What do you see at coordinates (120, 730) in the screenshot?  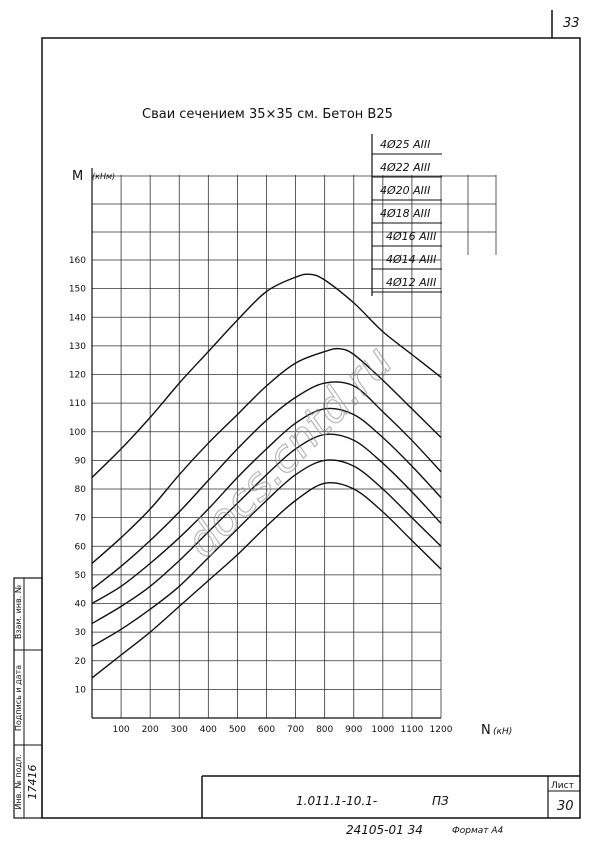 I see `x-tick-label: 100` at bounding box center [120, 730].